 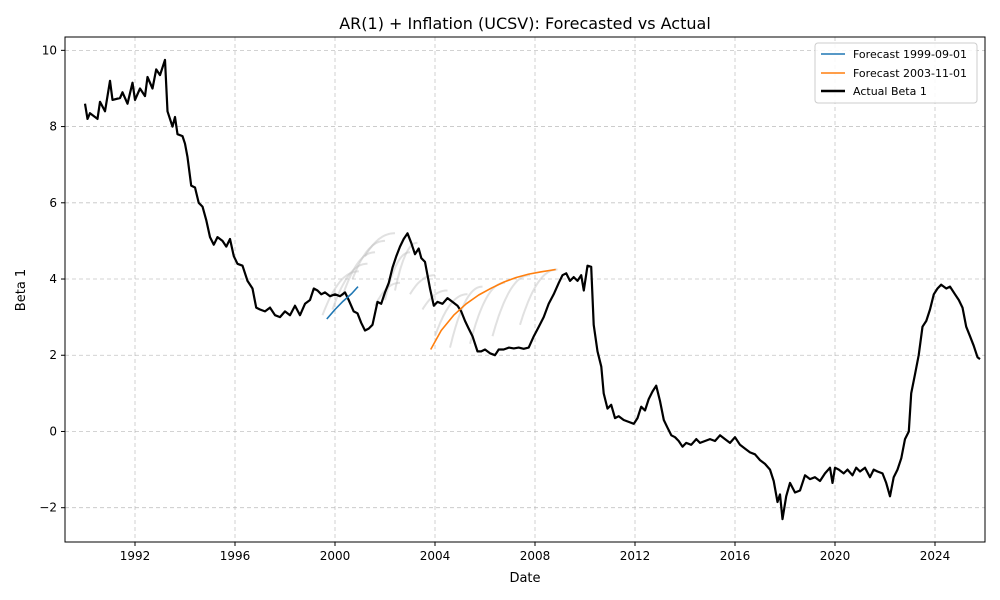 I want to click on y-tick-label: 2, so click(x=53, y=355).